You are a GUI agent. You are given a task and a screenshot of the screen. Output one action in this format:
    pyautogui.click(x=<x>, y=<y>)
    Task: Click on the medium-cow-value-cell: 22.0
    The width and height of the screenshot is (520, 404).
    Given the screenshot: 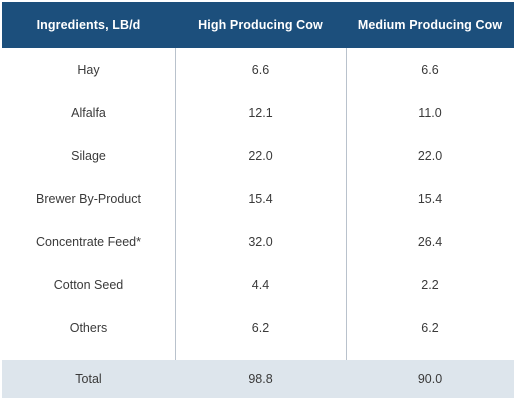 What is the action you would take?
    pyautogui.click(x=430, y=155)
    